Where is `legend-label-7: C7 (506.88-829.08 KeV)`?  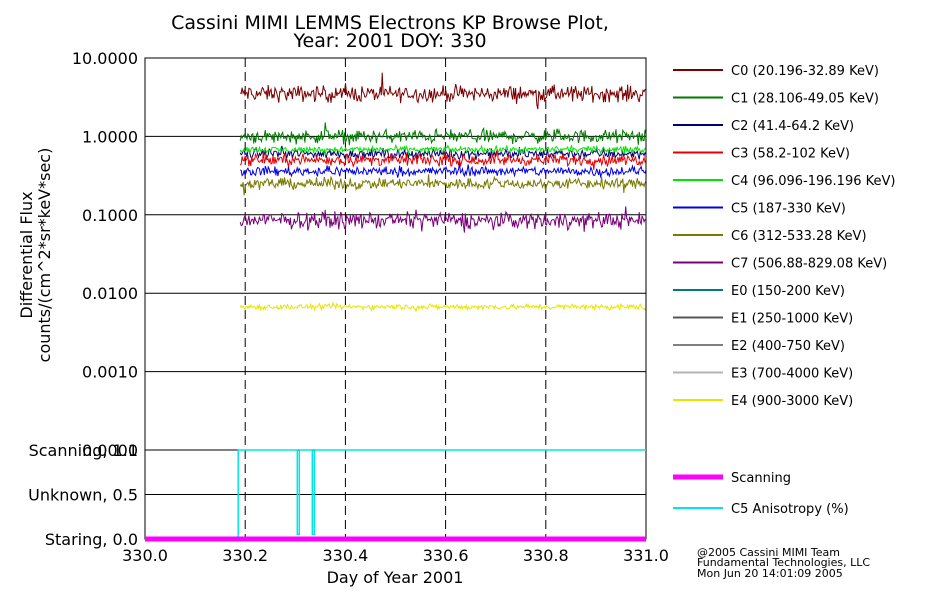 legend-label-7: C7 (506.88-829.08 KeV) is located at coordinates (809, 264).